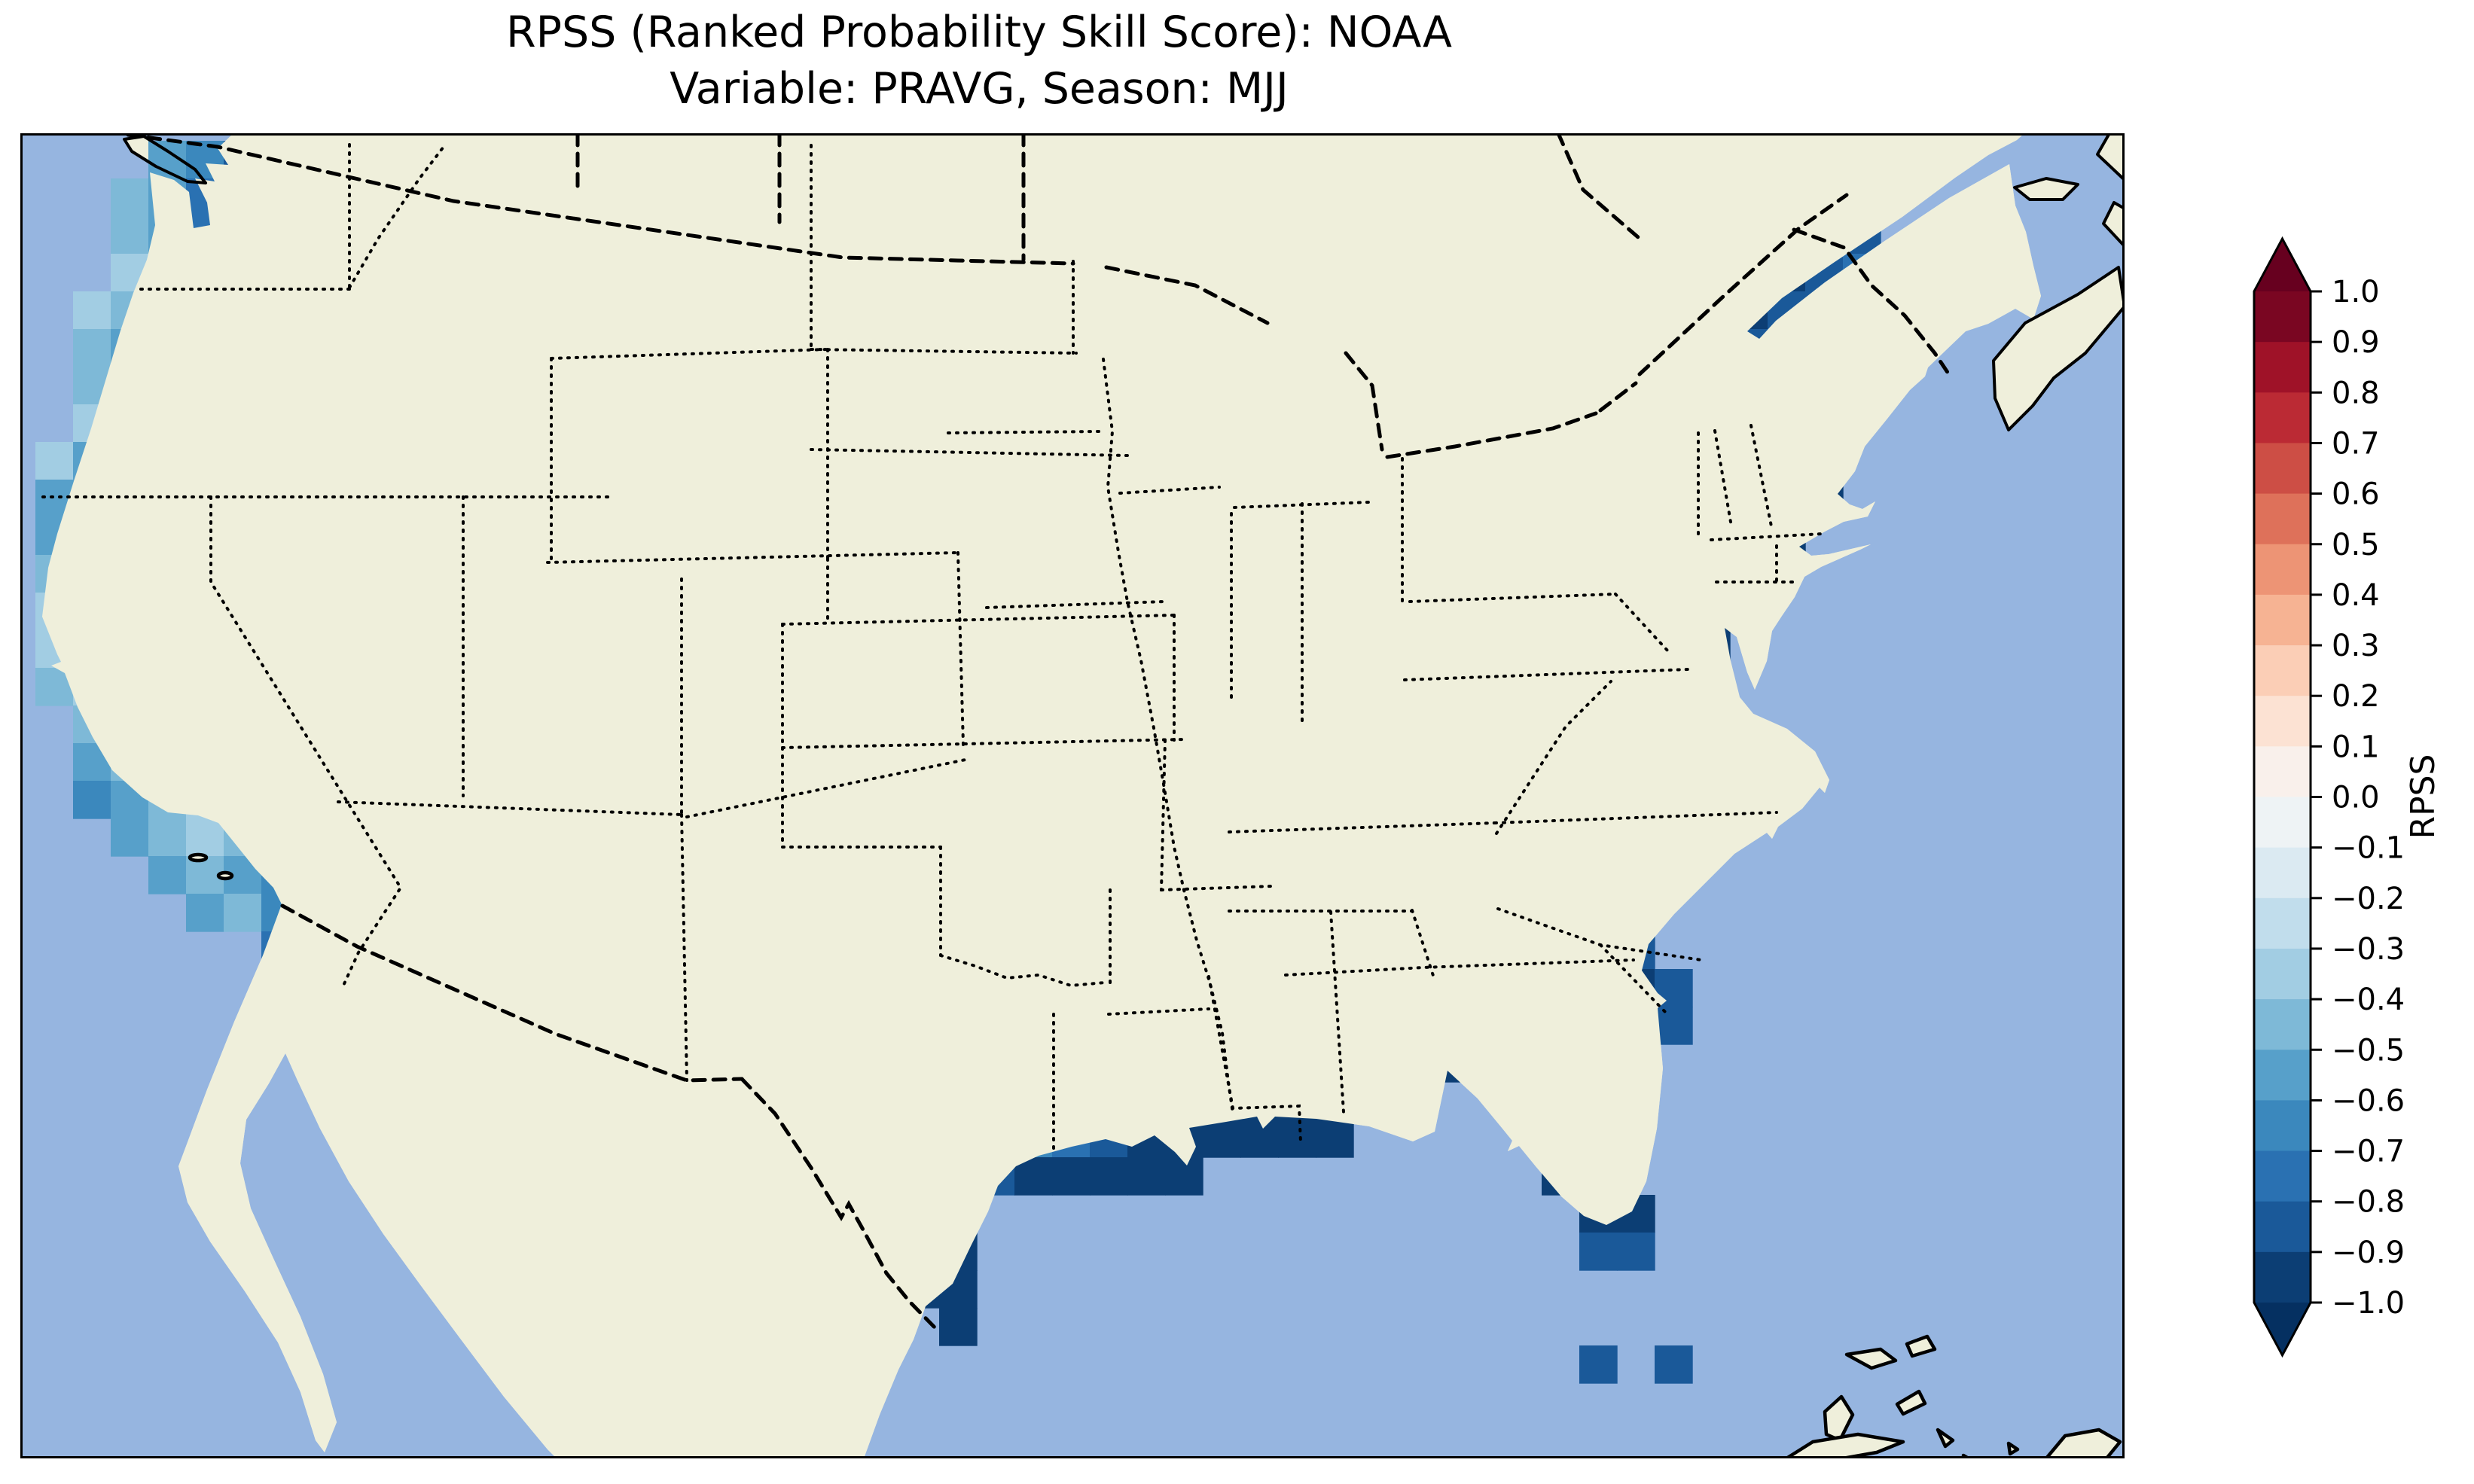  Describe the element at coordinates (2283, 1329) in the screenshot. I see `colorbar-arrow-bottom` at that location.